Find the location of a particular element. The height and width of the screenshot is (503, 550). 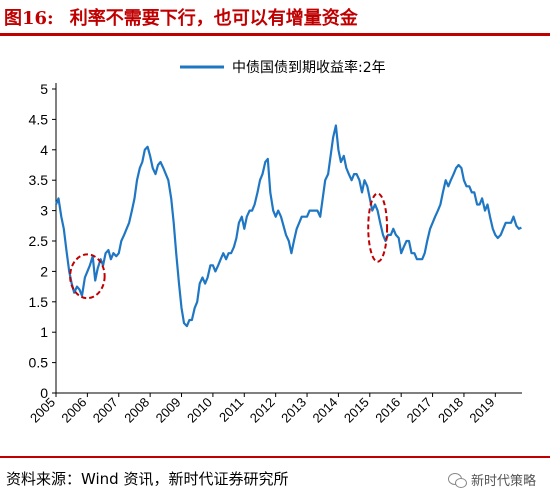

highlight-circle-2015-low is located at coordinates (378, 227).